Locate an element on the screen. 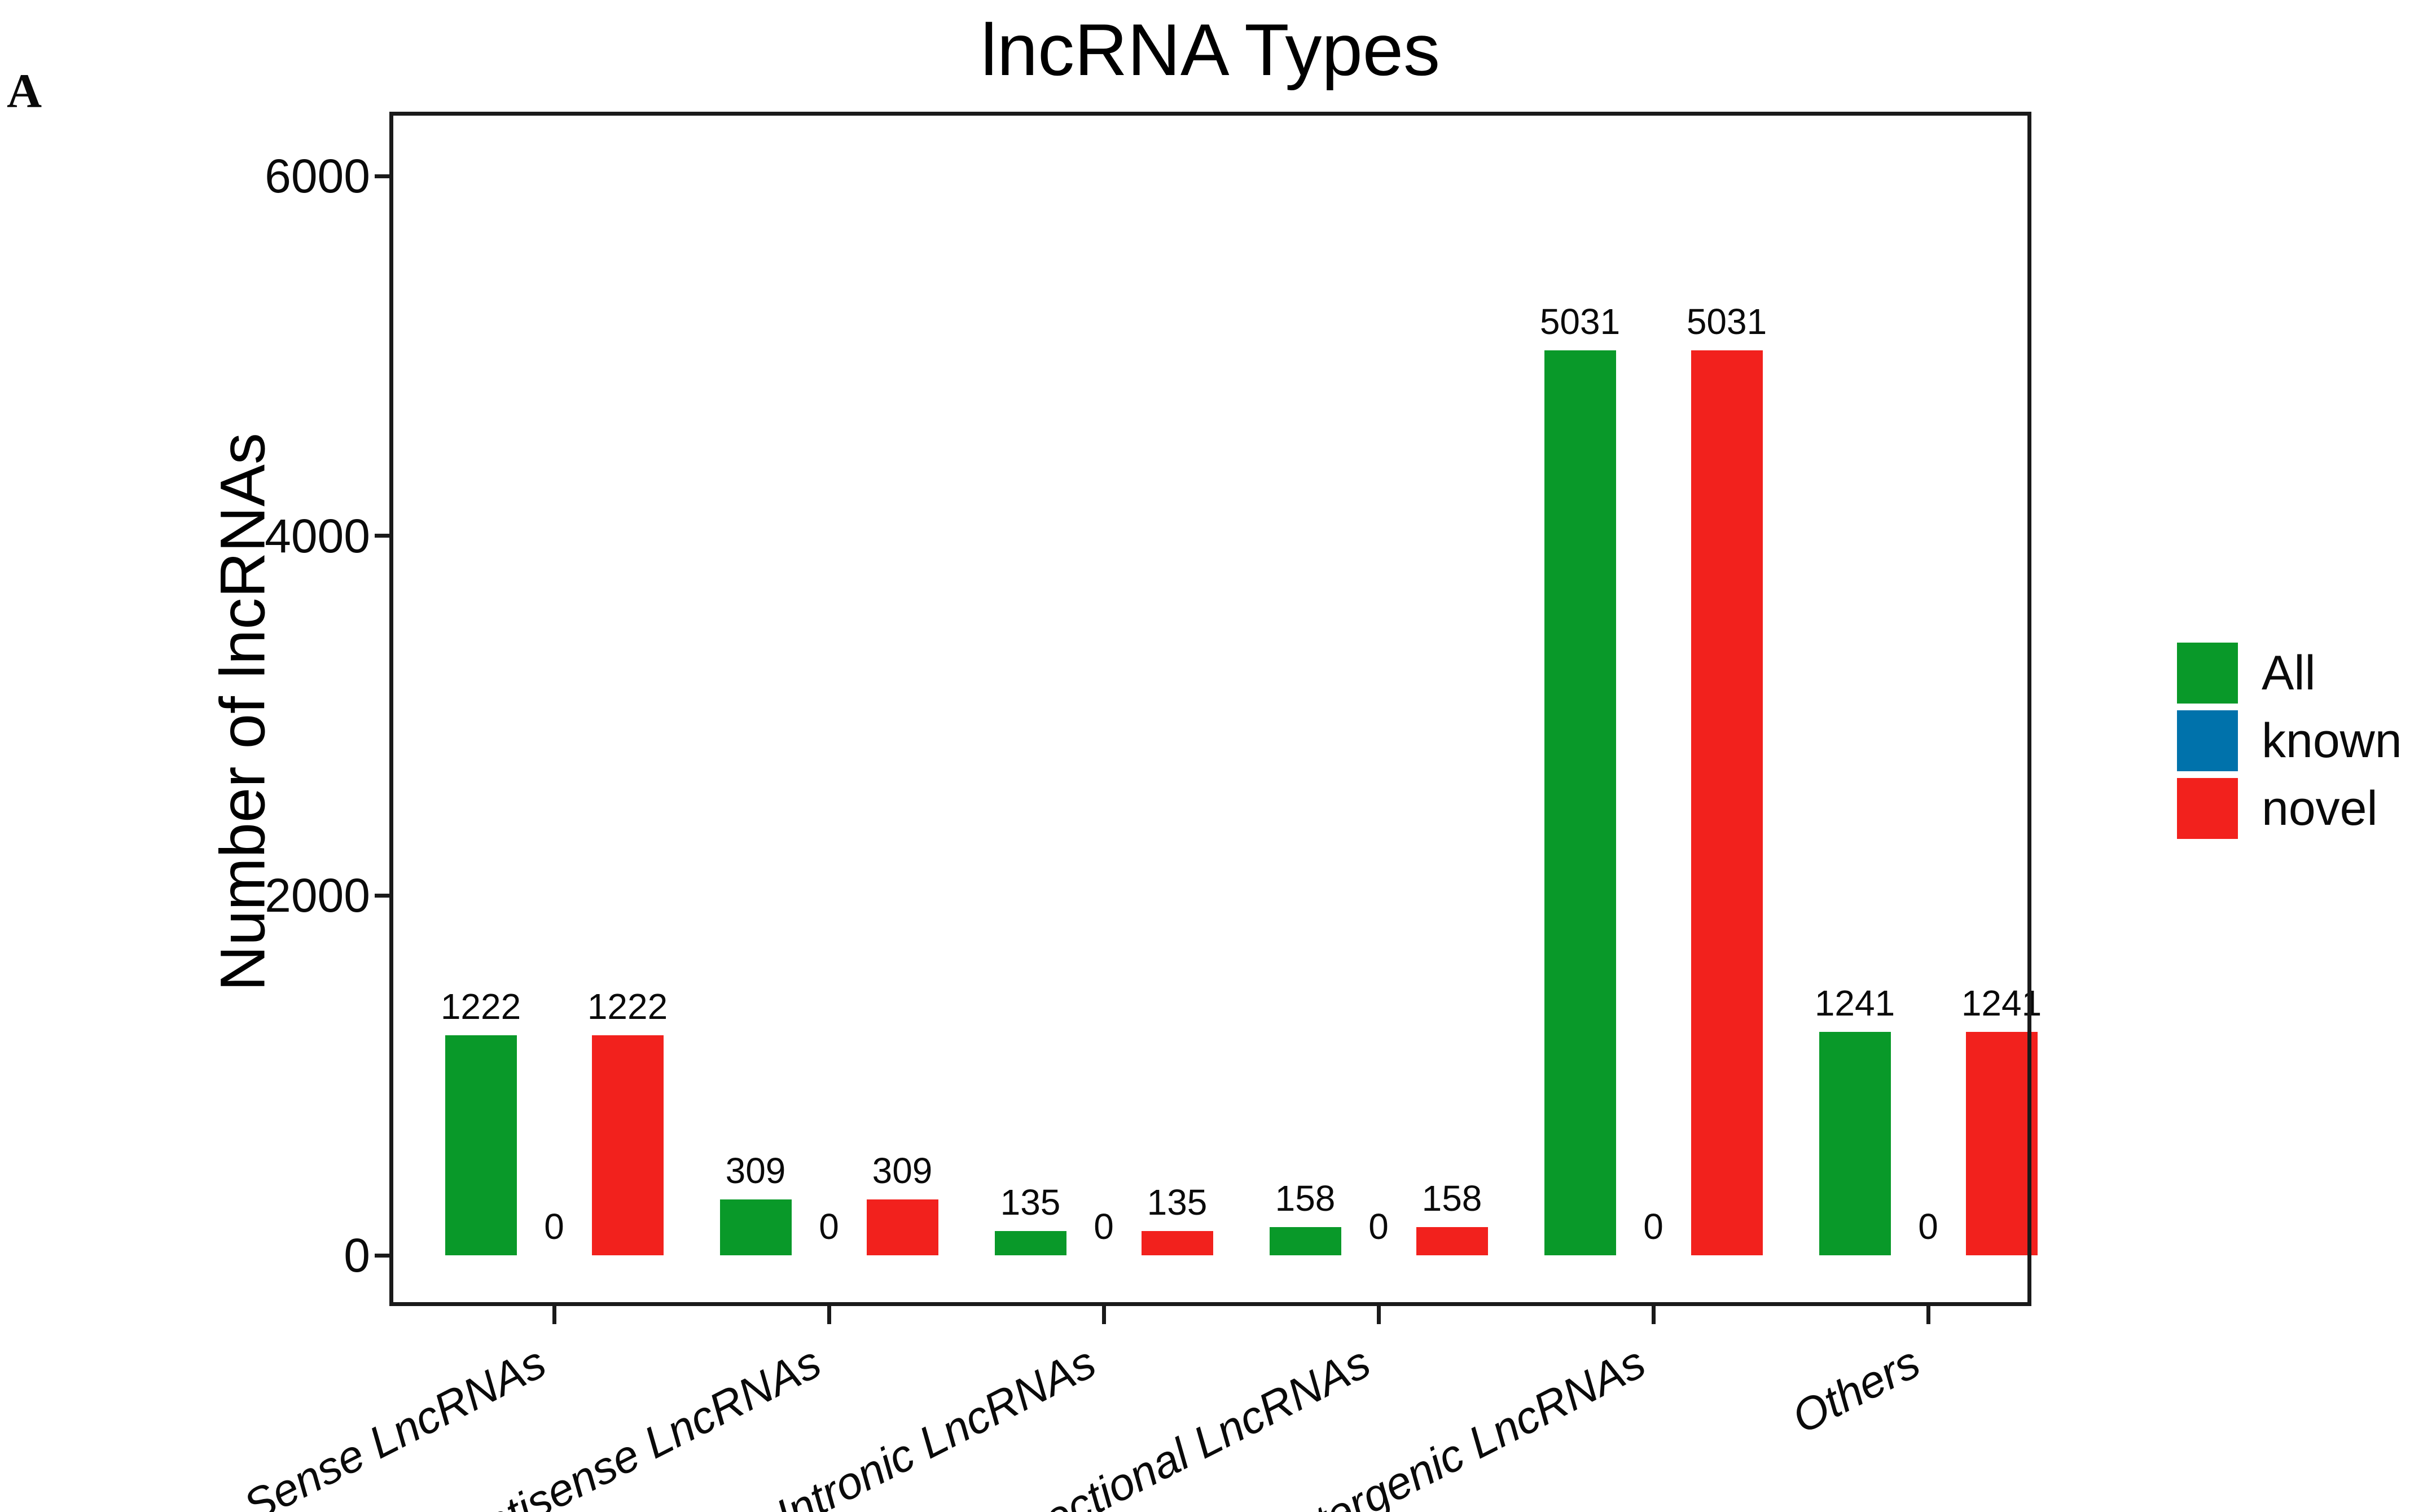 This screenshot has width=2423, height=1512. x-axis-category-label: Sense LncRNAs is located at coordinates (394, 1425).